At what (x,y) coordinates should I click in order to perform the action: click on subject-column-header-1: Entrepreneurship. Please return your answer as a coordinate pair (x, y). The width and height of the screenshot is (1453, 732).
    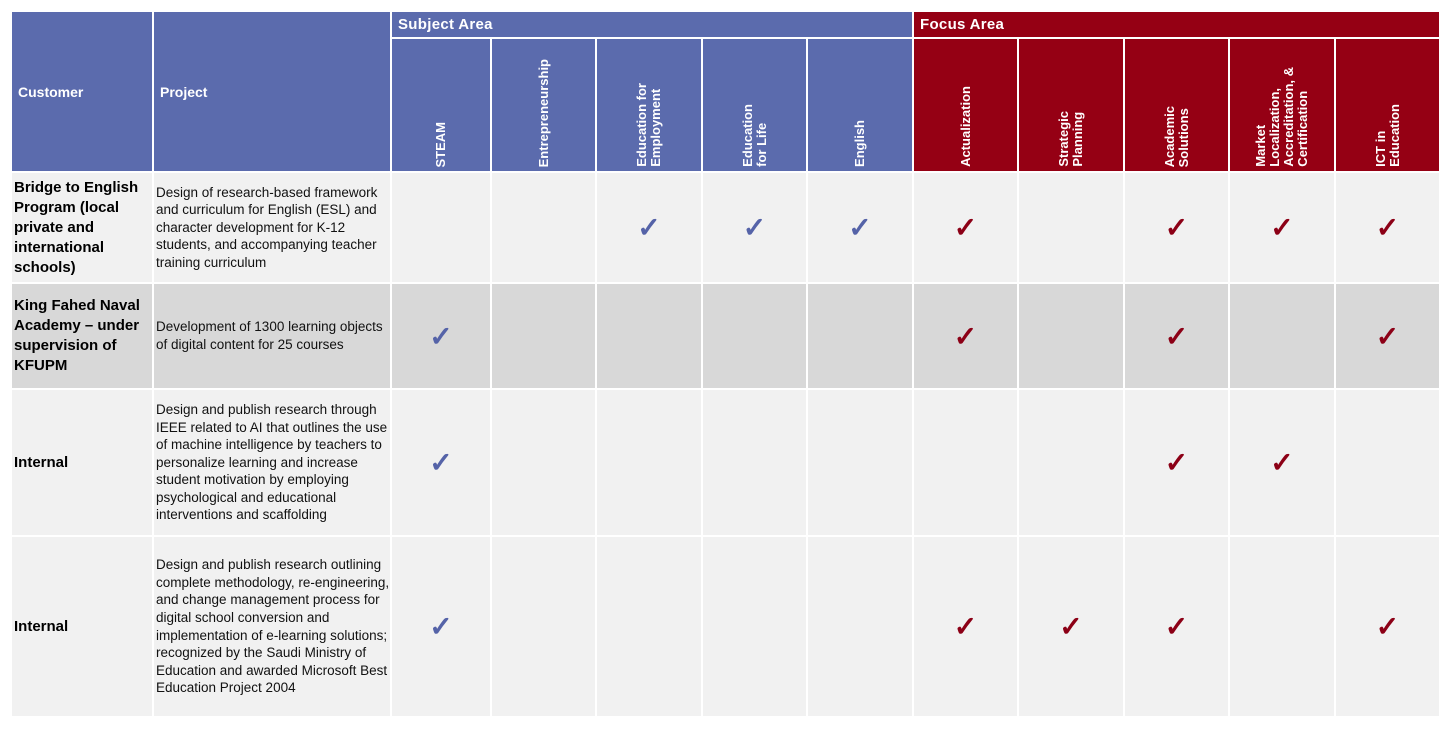
    Looking at the image, I should click on (543, 105).